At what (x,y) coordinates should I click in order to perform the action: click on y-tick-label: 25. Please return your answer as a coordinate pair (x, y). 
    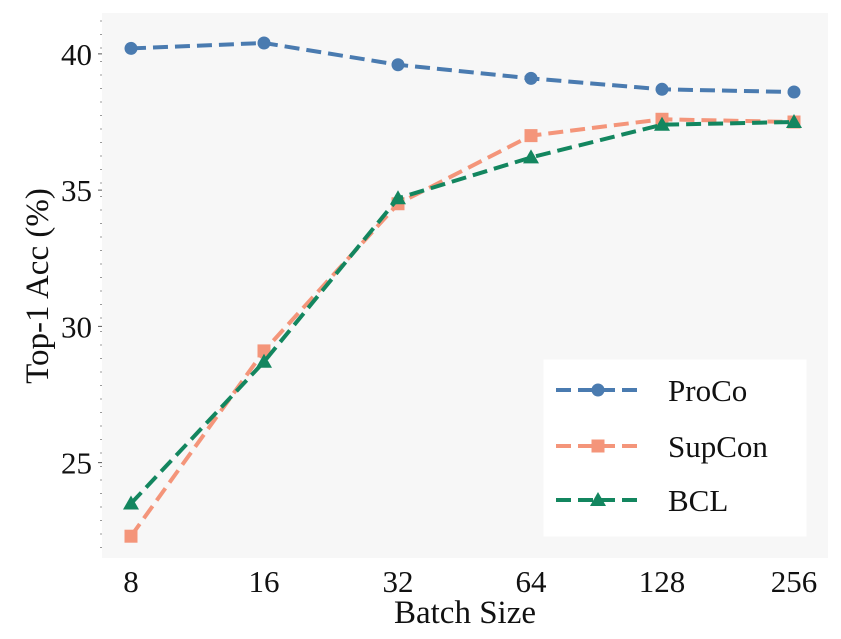
    Looking at the image, I should click on (76, 463).